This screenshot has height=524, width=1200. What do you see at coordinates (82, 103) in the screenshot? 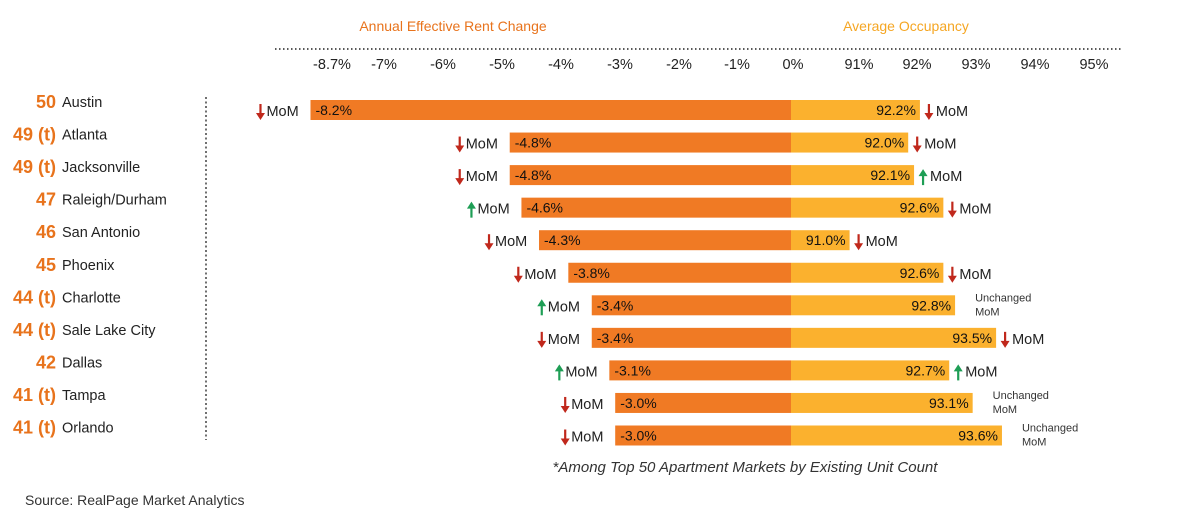
I see `market-label: Austin` at bounding box center [82, 103].